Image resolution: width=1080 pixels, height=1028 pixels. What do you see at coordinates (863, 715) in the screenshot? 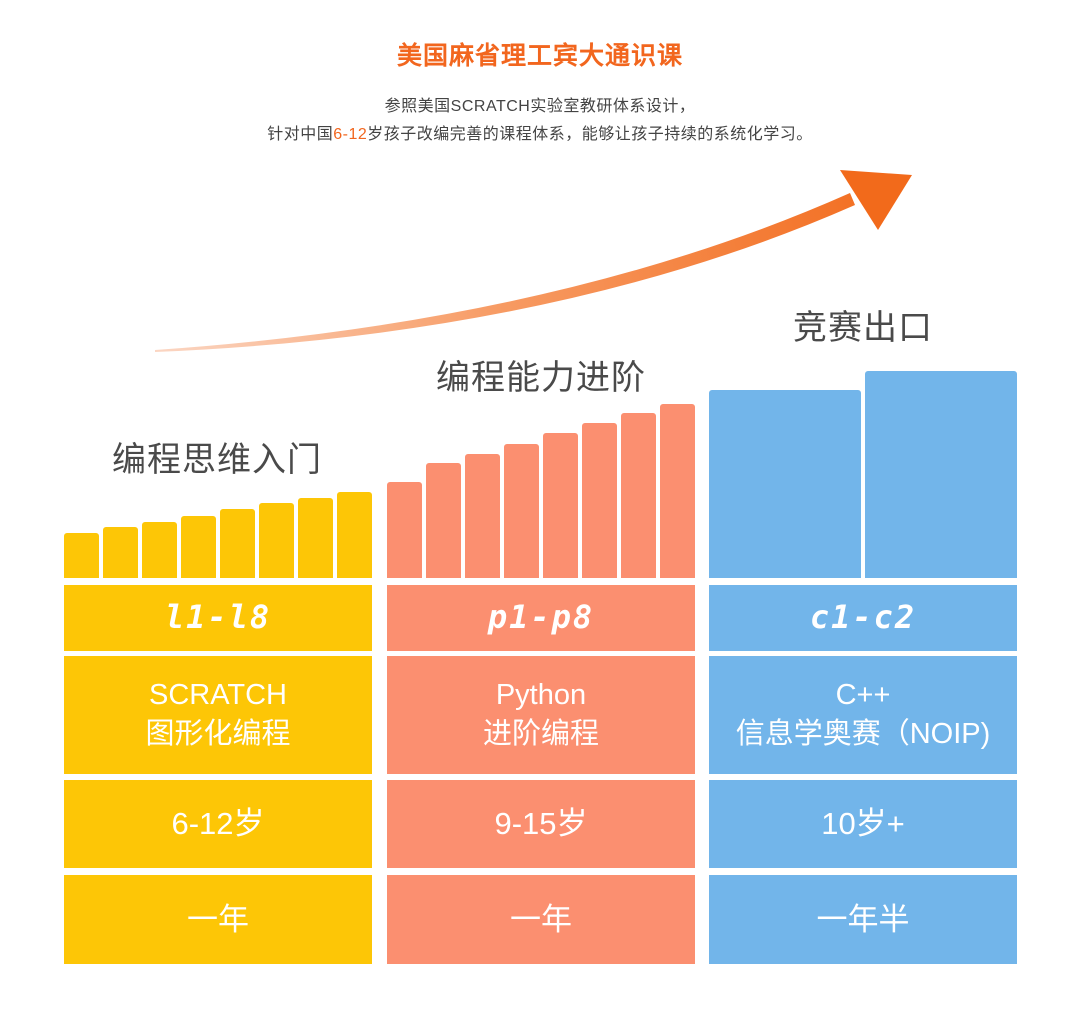
I see `language-cell: C++ 信息学奥赛（NOIP)` at bounding box center [863, 715].